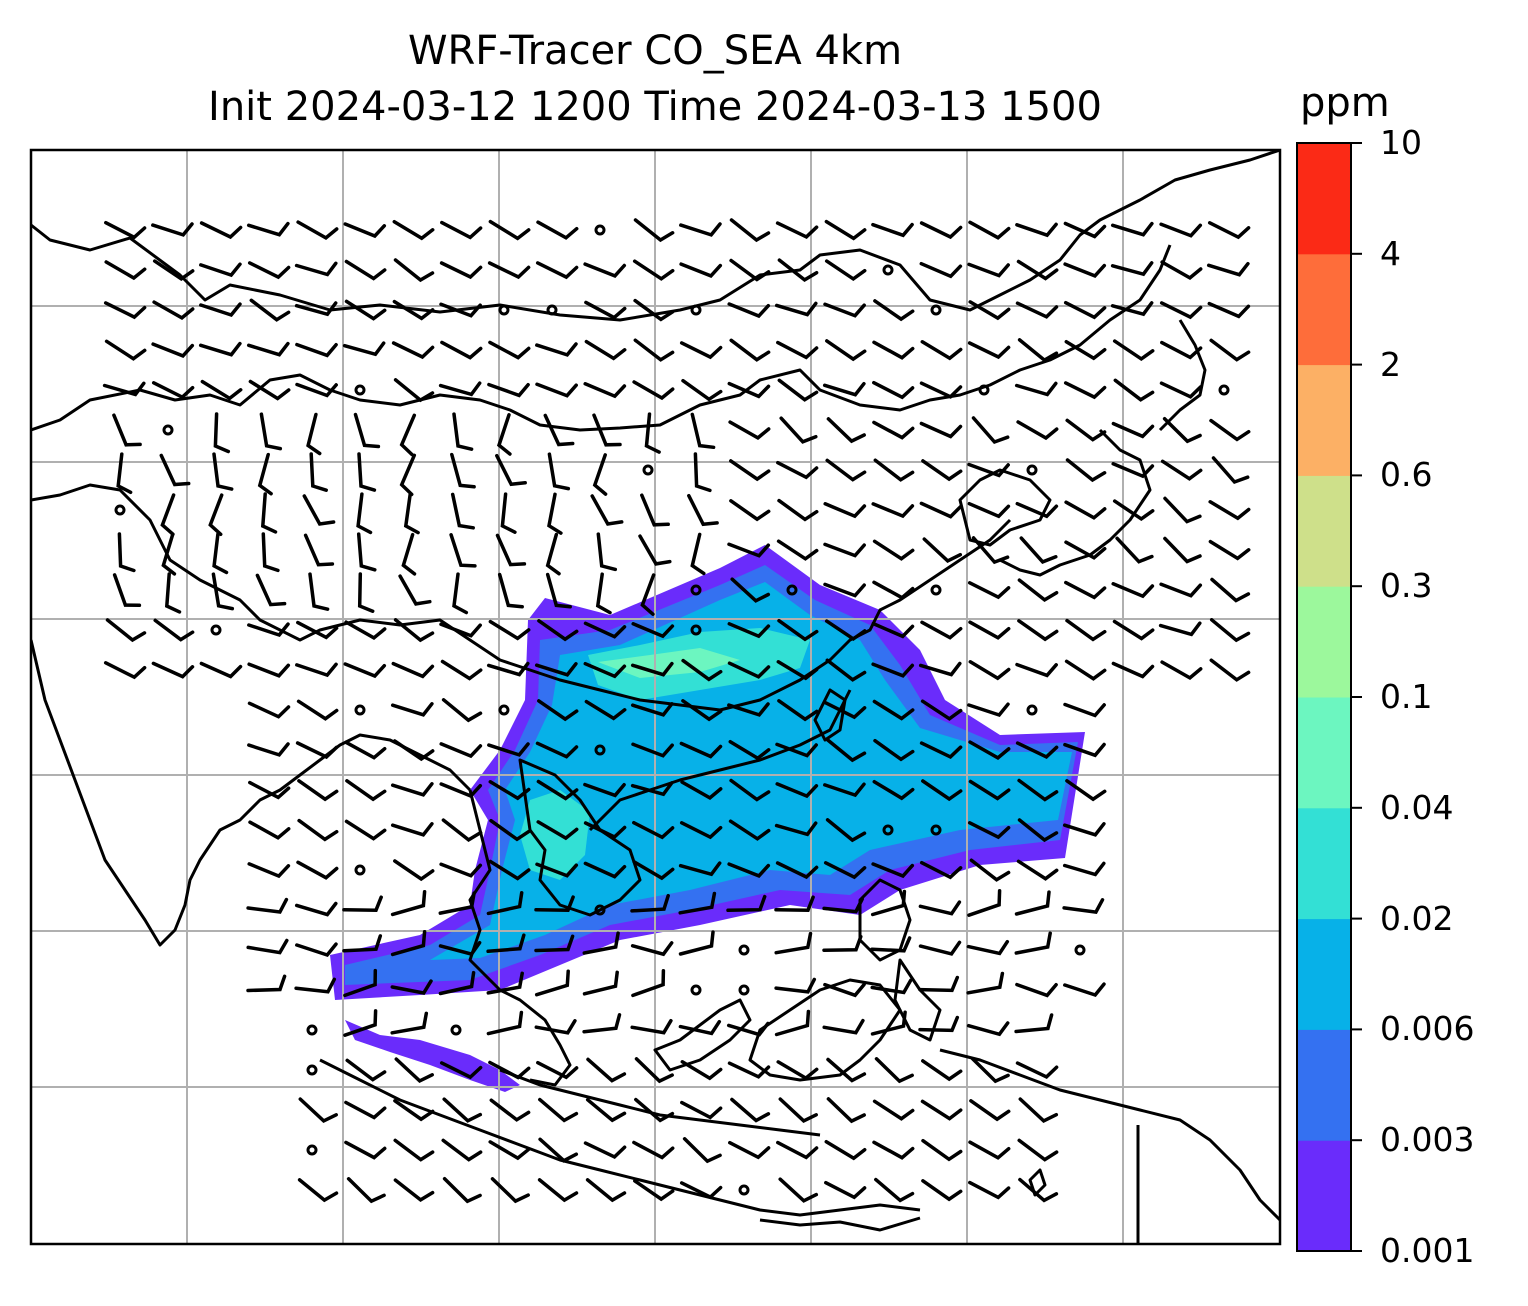  Describe the element at coordinates (1324, 697) in the screenshot. I see `colorbar-frame` at that location.